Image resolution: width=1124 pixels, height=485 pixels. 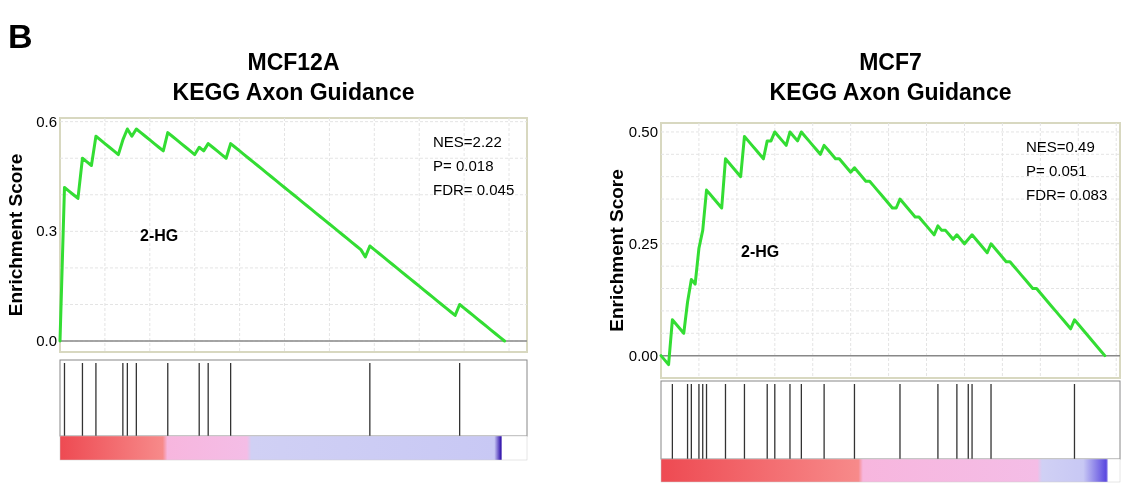 I want to click on y-tick-label: 0.25, so click(x=643, y=243).